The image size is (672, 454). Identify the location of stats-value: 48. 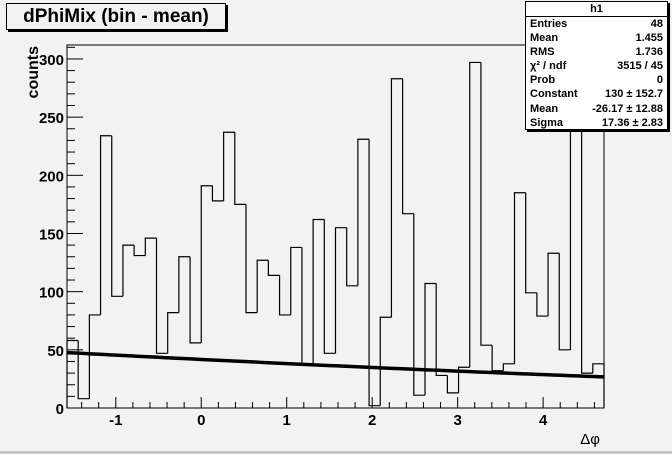
(656, 24).